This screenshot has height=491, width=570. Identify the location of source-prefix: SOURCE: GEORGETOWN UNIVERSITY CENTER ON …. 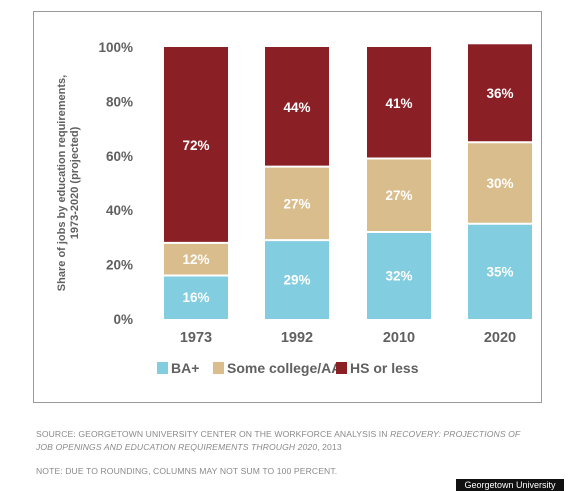
(213, 434).